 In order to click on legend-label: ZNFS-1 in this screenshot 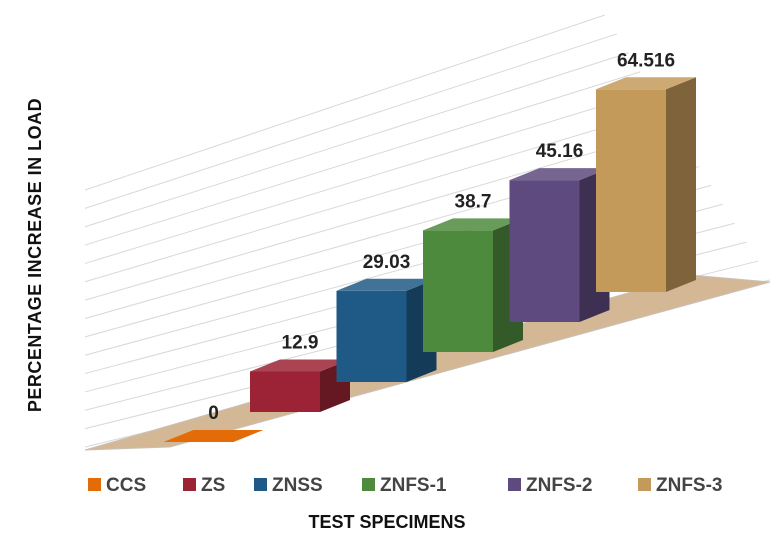, I will do `click(413, 485)`.